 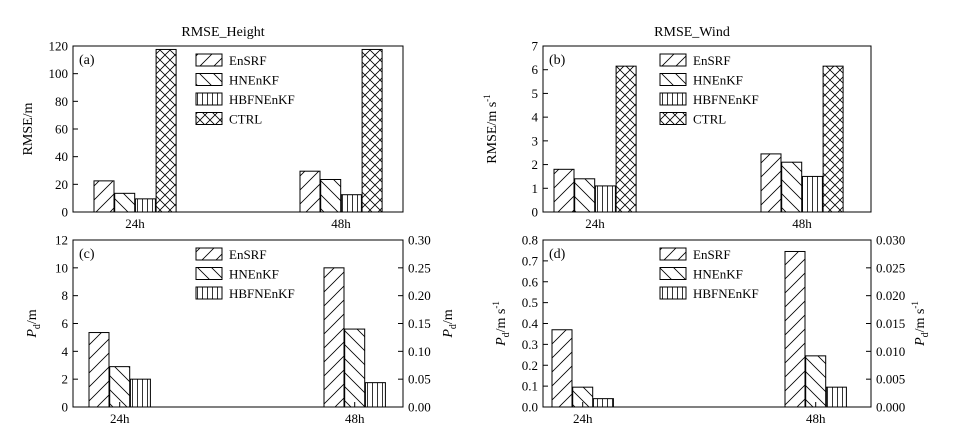 What do you see at coordinates (61, 267) in the screenshot?
I see `y-tick-label: 10` at bounding box center [61, 267].